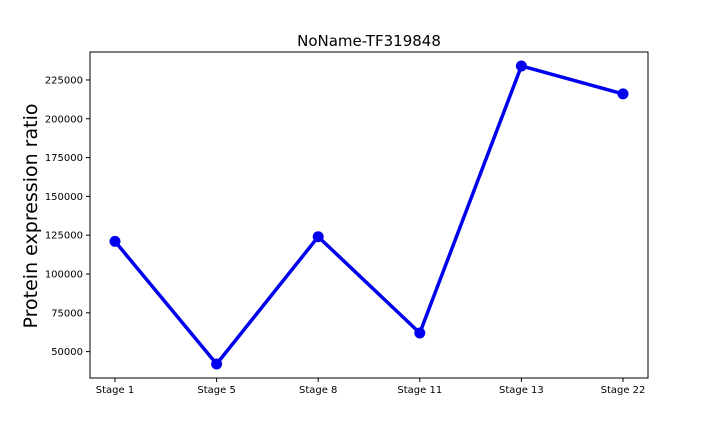 This screenshot has width=720, height=432. What do you see at coordinates (64, 197) in the screenshot?
I see `y-tick-label: 150000` at bounding box center [64, 197].